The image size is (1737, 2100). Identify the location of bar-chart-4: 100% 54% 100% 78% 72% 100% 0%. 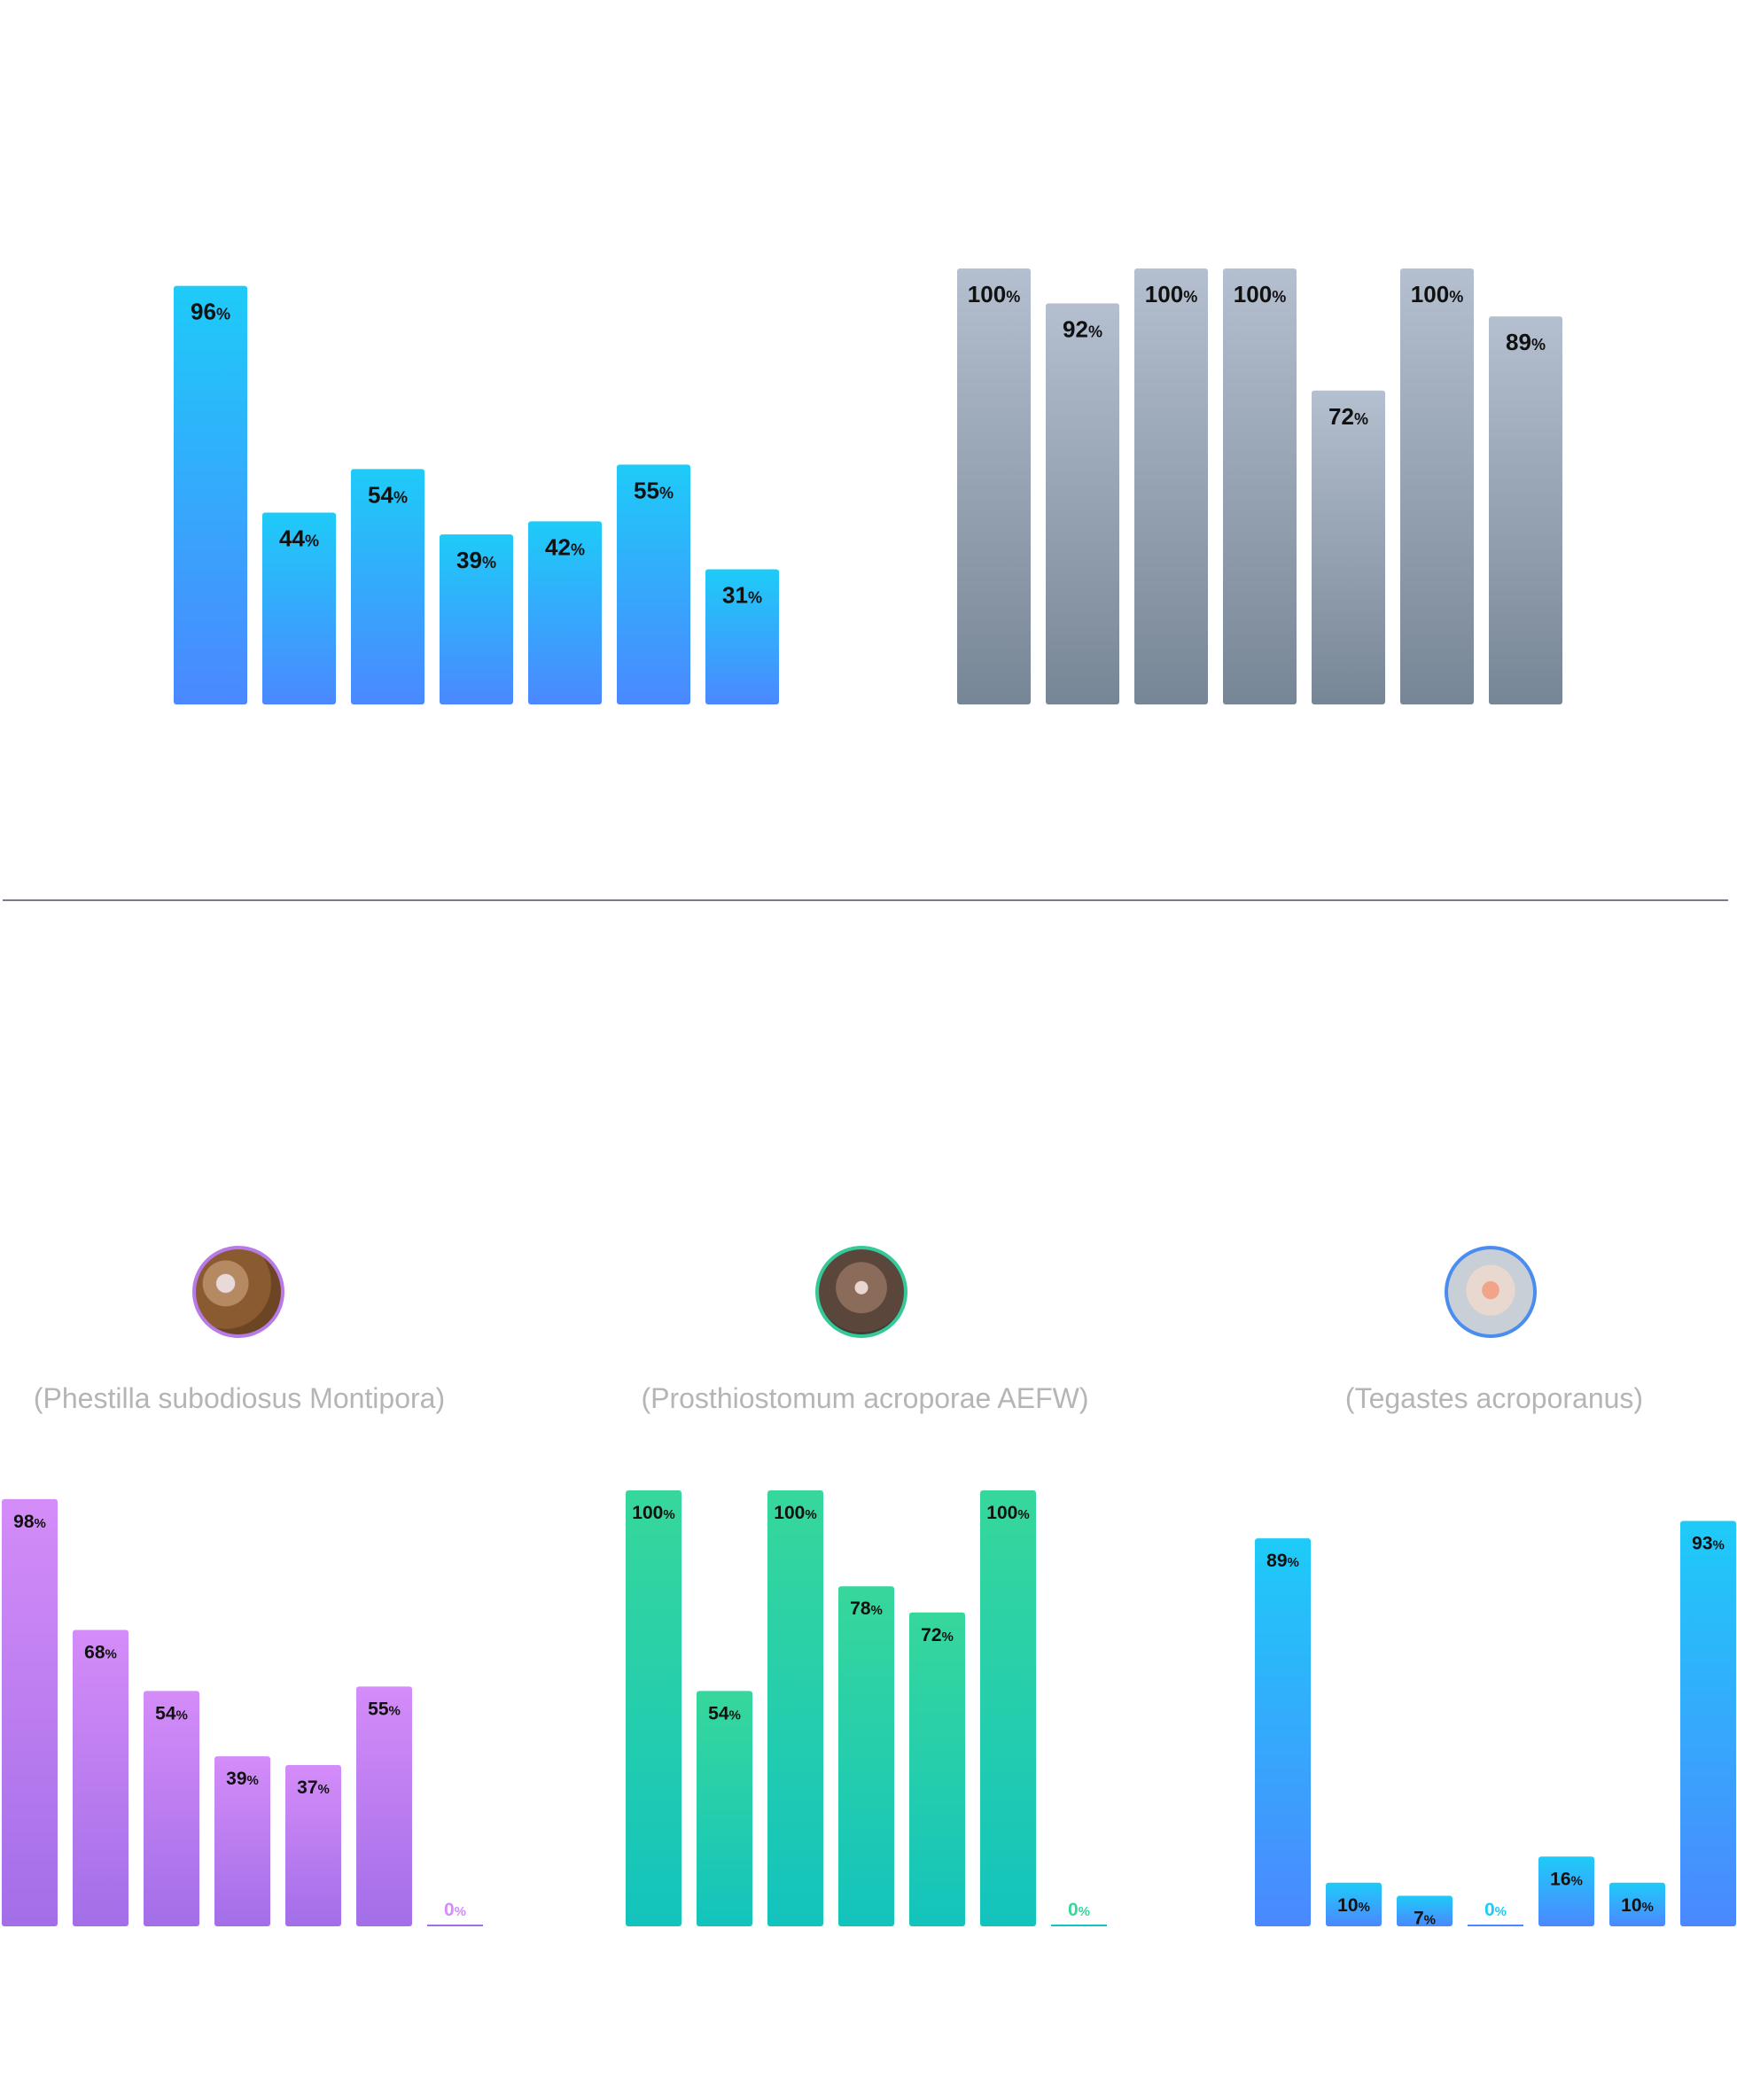
(866, 1708).